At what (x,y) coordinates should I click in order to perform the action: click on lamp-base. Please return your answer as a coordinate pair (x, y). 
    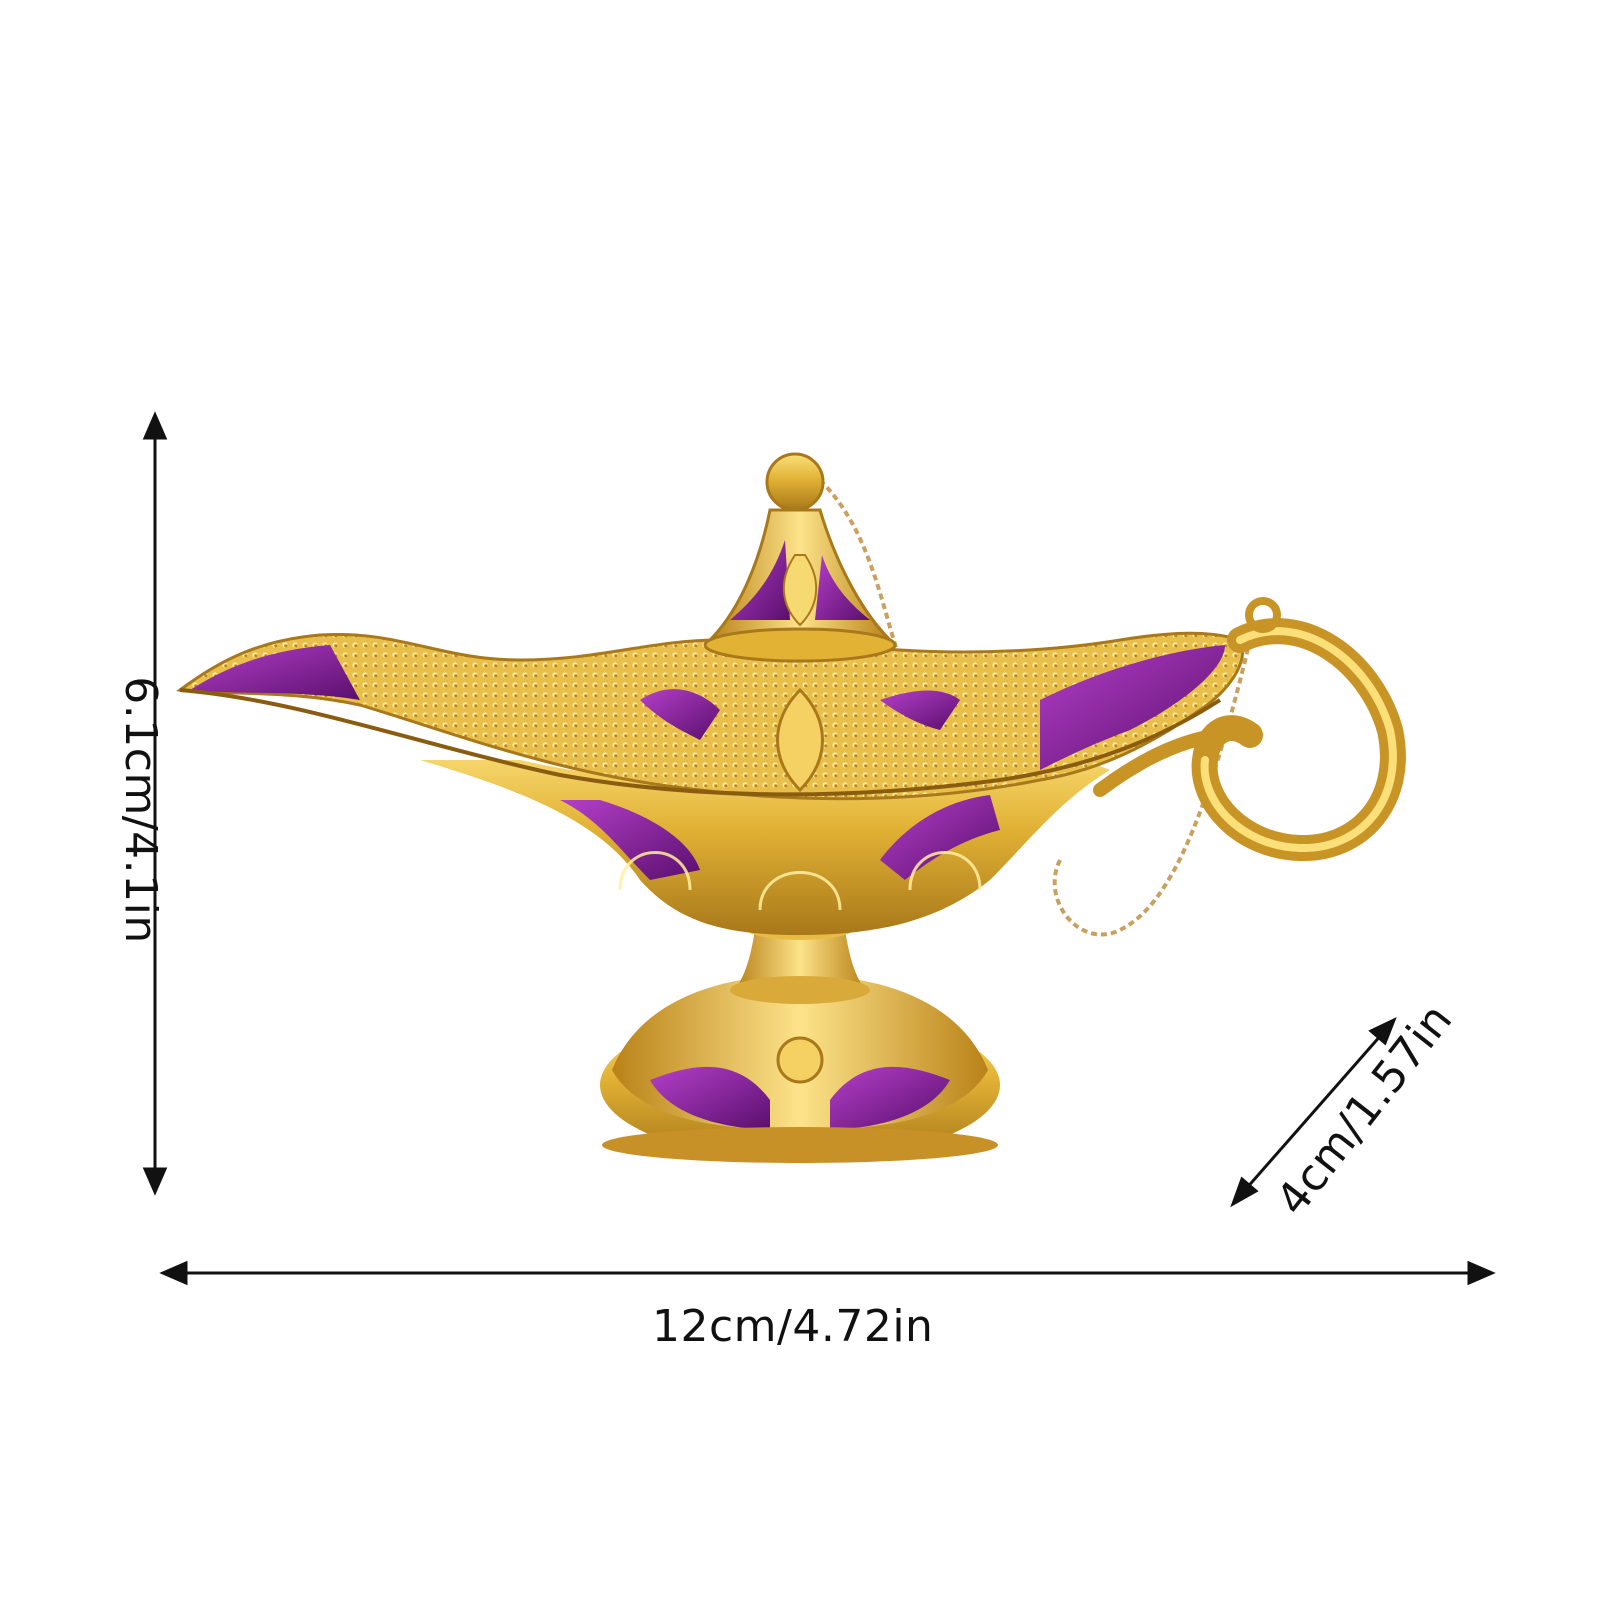
    Looking at the image, I should click on (800, 1069).